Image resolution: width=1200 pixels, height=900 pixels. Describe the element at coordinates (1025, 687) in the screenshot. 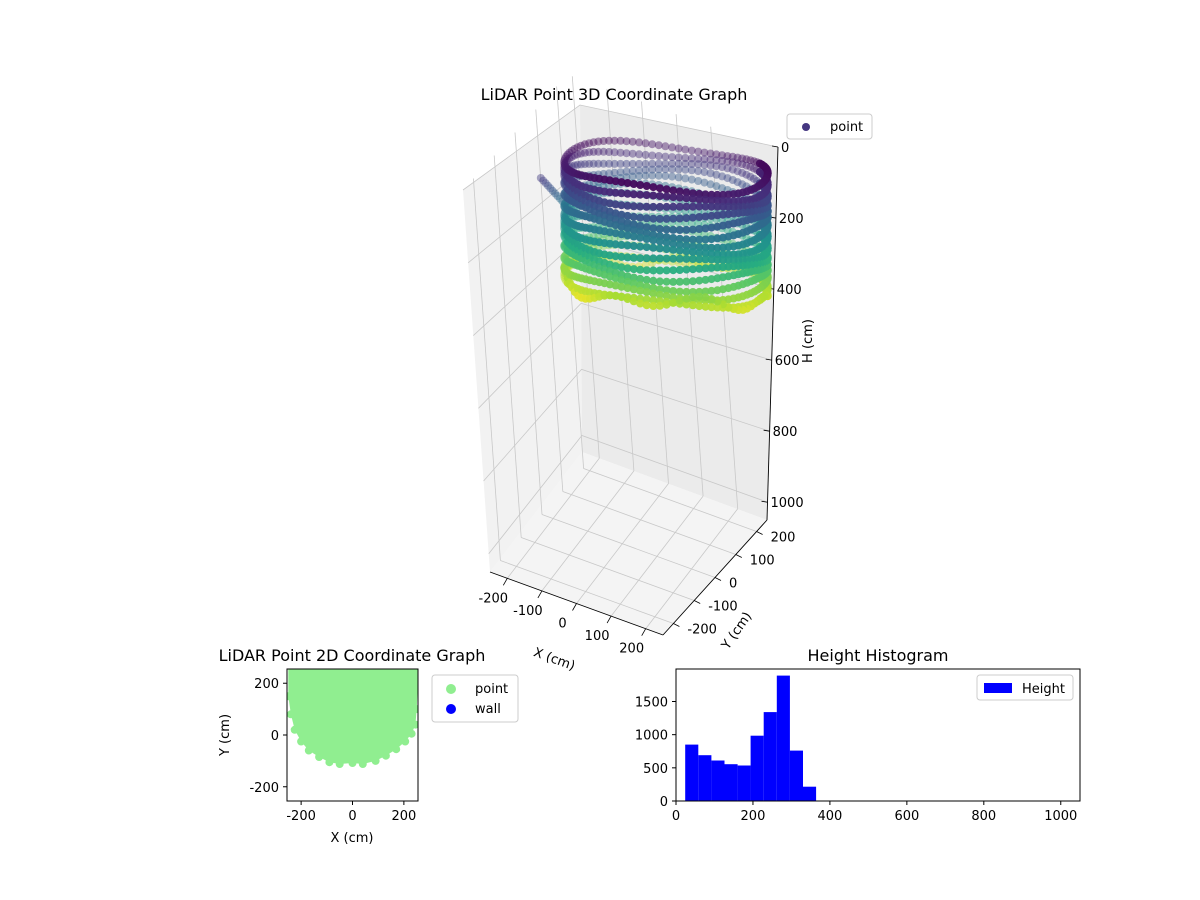

I see `histogram-legend: Height` at that location.